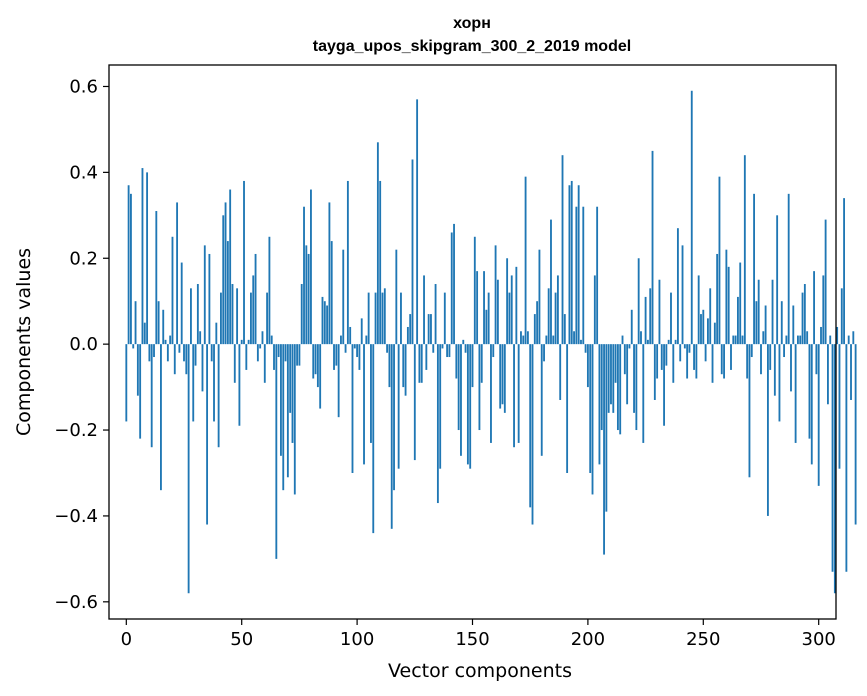 The image size is (867, 696). What do you see at coordinates (76, 430) in the screenshot?
I see `y-tick-label: −0.2` at bounding box center [76, 430].